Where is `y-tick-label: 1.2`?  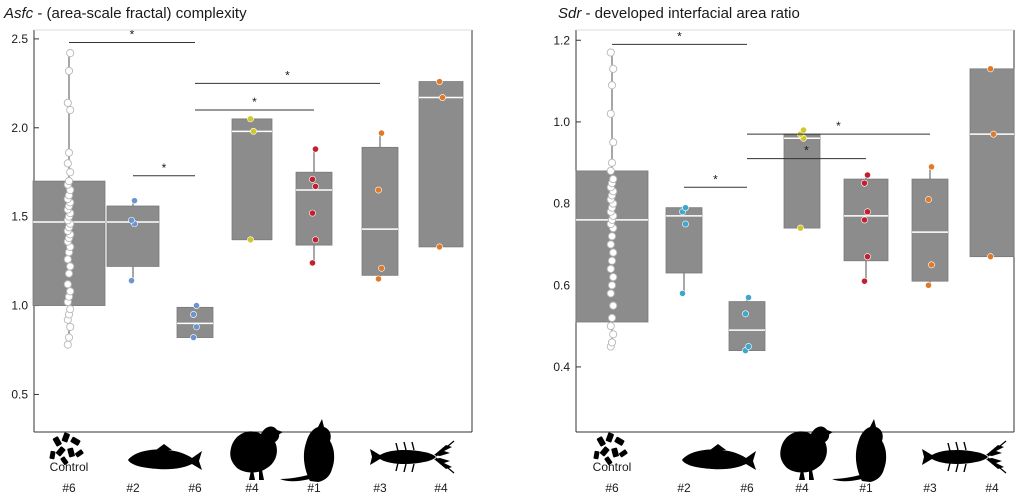
y-tick-label: 1.2 is located at coordinates (561, 40).